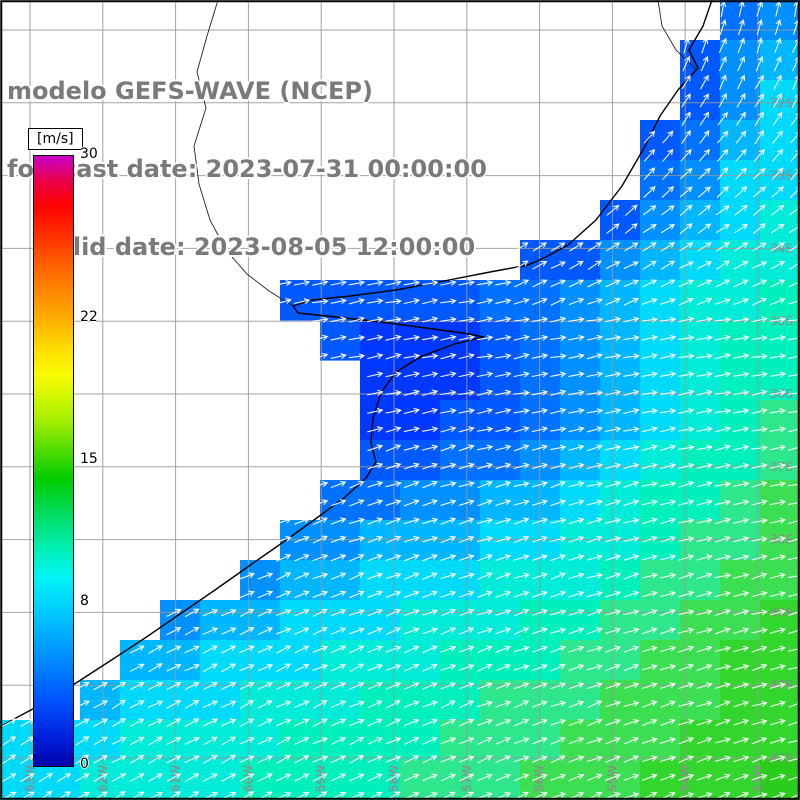 The image size is (800, 800). What do you see at coordinates (467, 778) in the screenshot?
I see `lon-label: 57W` at bounding box center [467, 778].